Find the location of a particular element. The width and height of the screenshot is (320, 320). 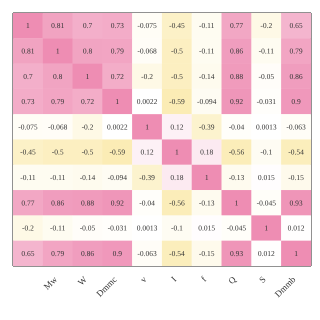

x-tick-label: Q is located at coordinates (232, 280).